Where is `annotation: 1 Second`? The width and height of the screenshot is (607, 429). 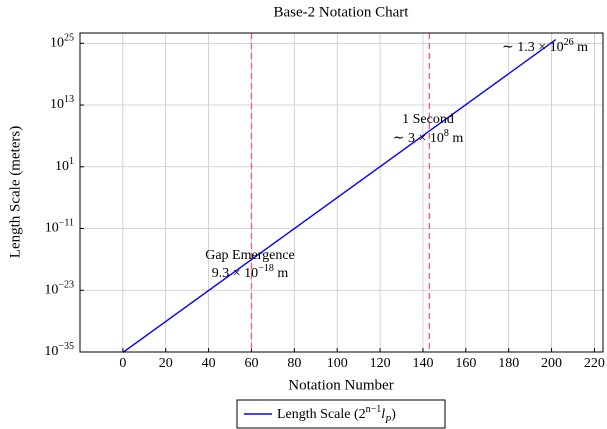 annotation: 1 Second is located at coordinates (428, 119).